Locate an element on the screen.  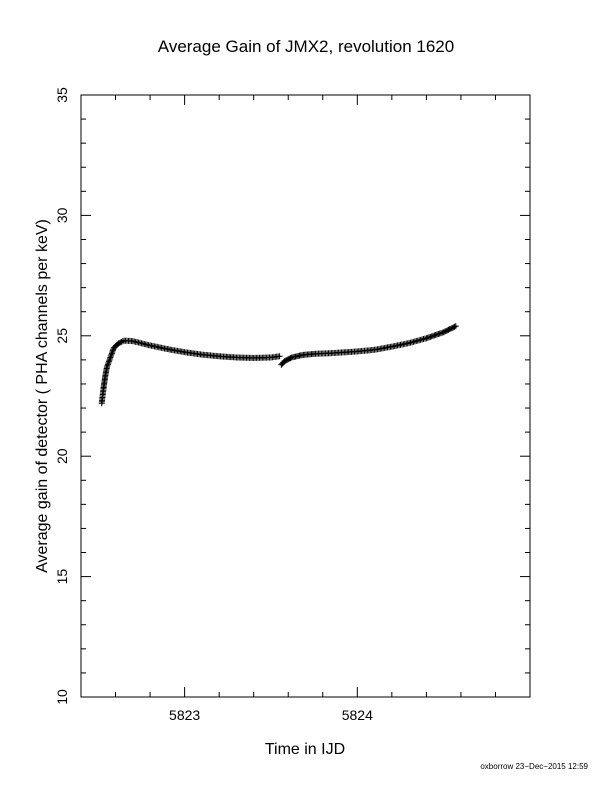
y-tick-label: 10 is located at coordinates (62, 697).